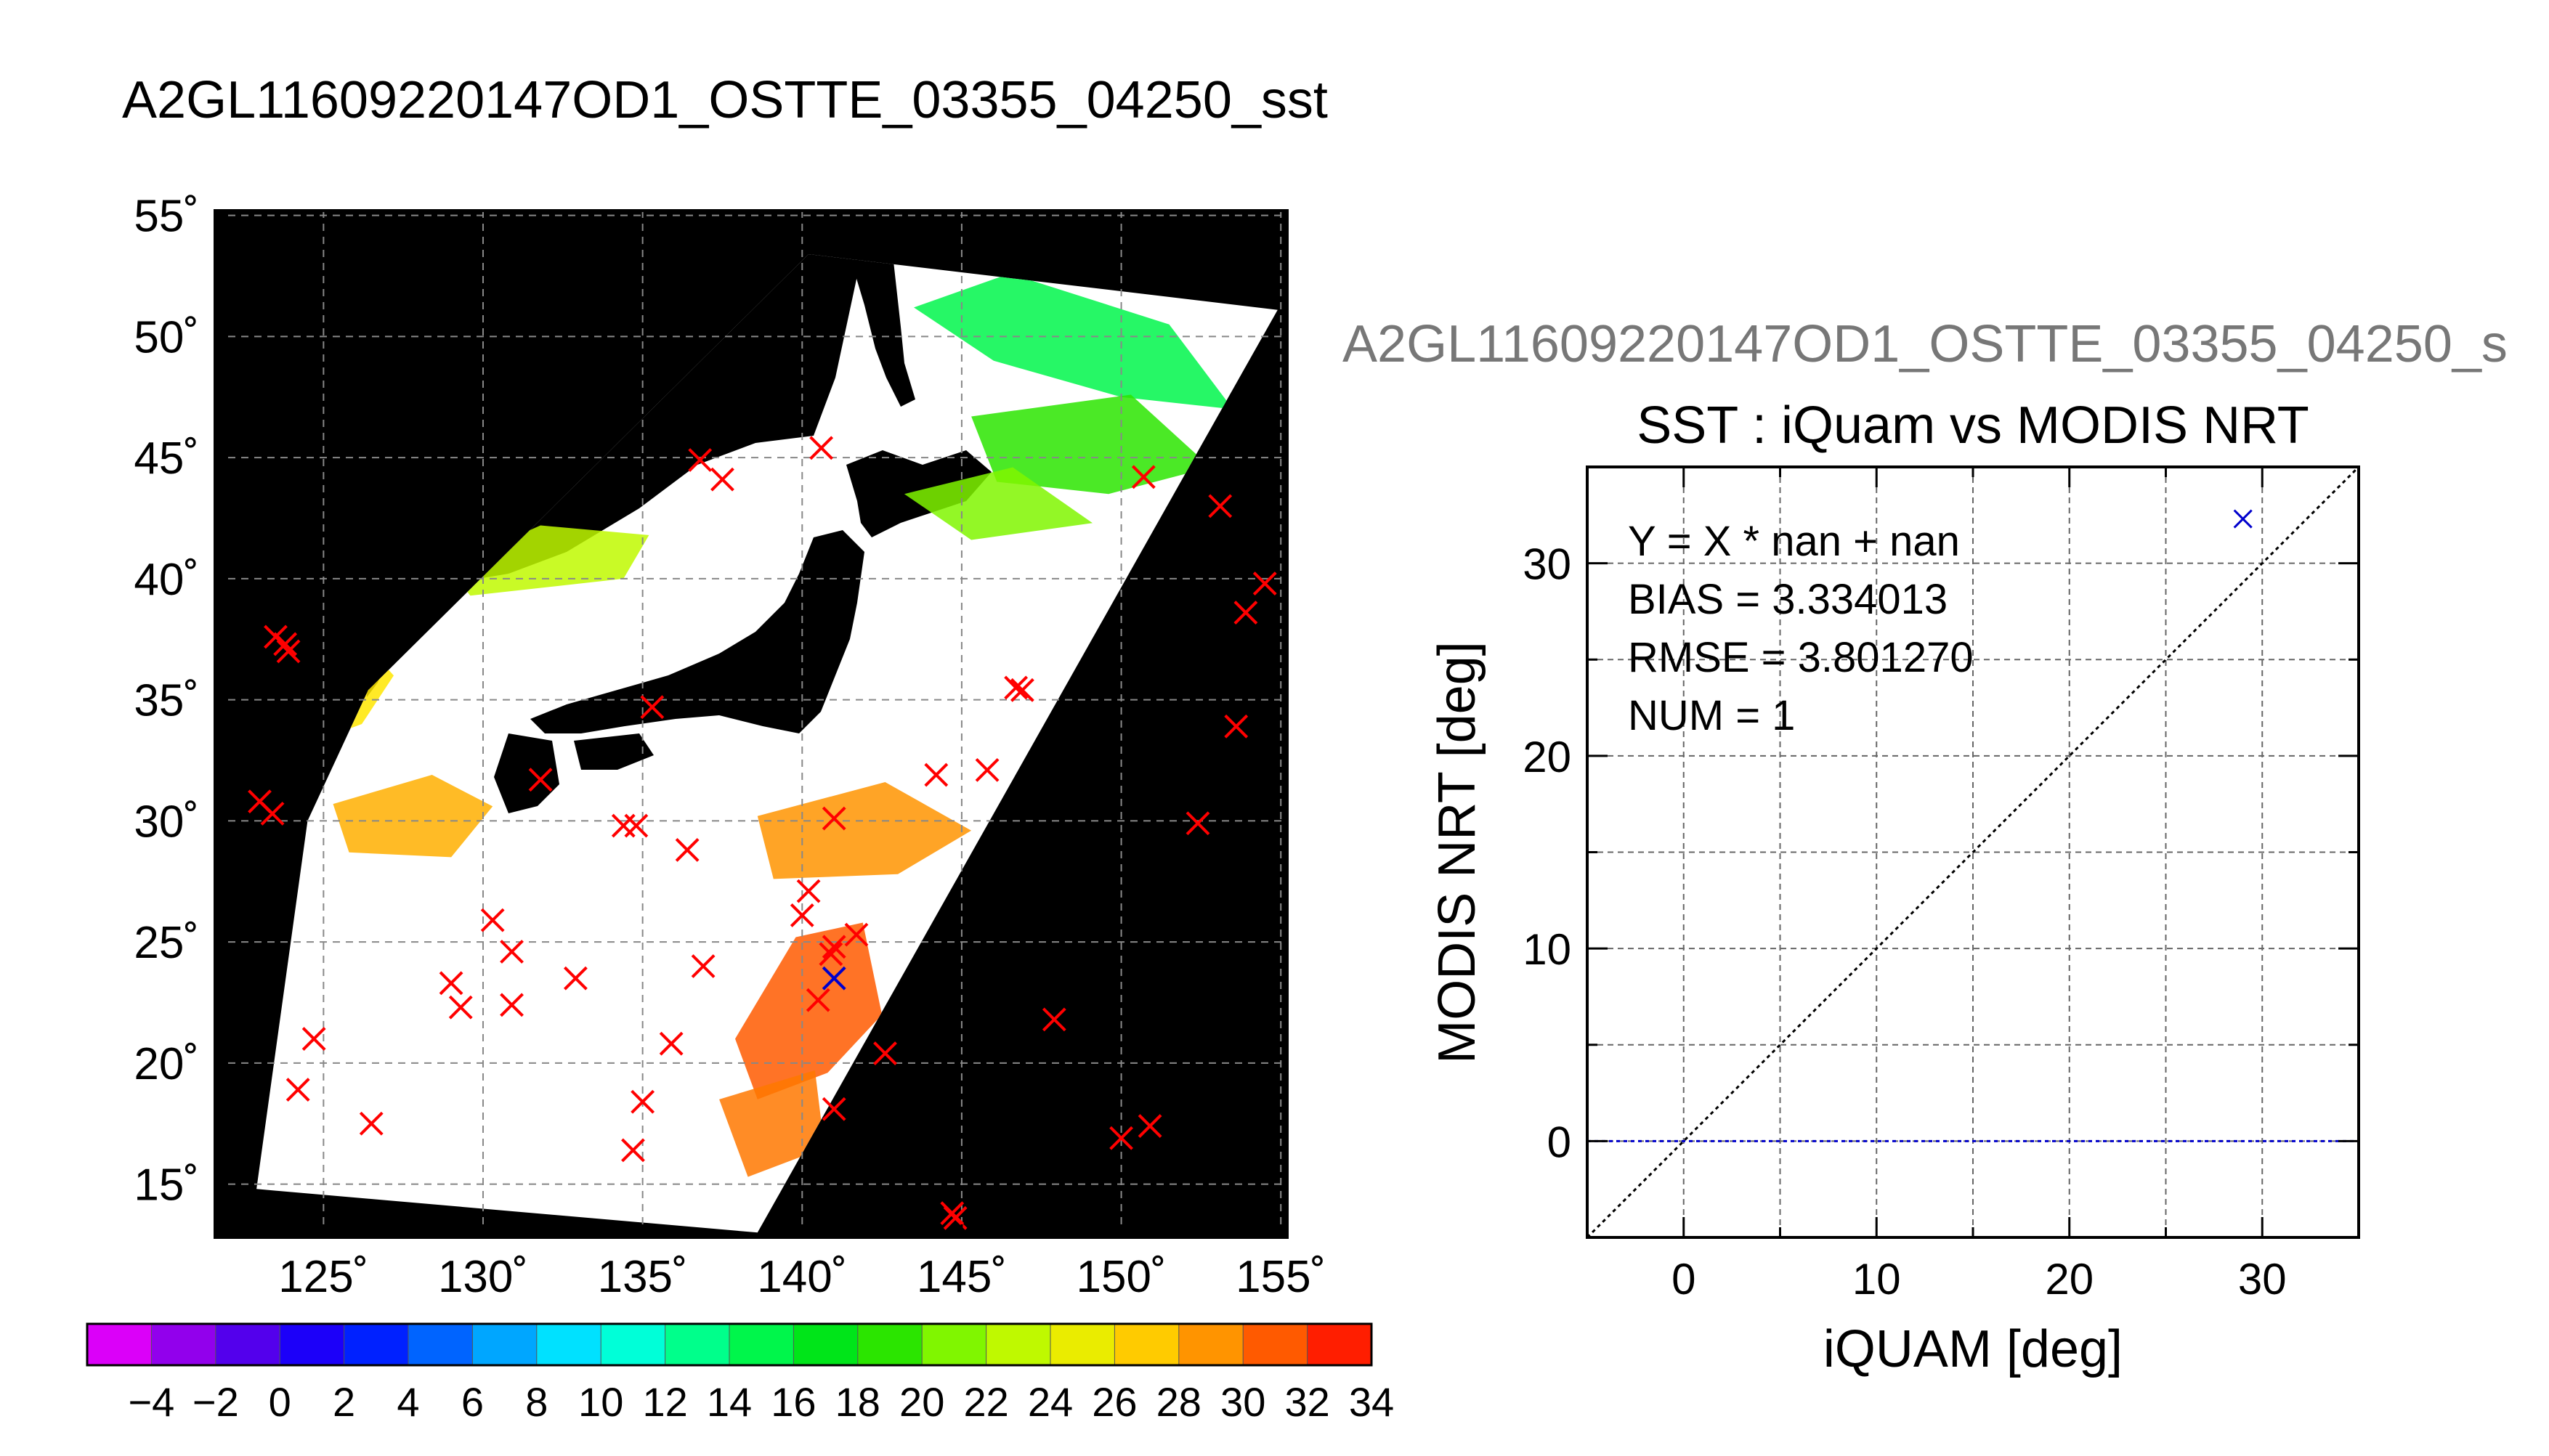 The image size is (2549, 1456). What do you see at coordinates (1941, 853) in the screenshot?
I see `scatter-y-axis: 0 10 20 30` at bounding box center [1941, 853].